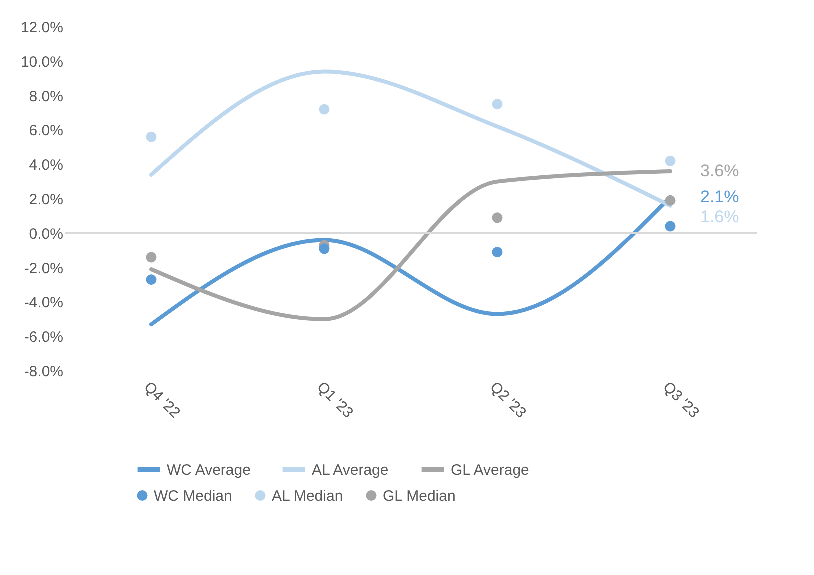 This screenshot has height=575, width=814. What do you see at coordinates (350, 470) in the screenshot?
I see `legend-label: AL Average` at bounding box center [350, 470].